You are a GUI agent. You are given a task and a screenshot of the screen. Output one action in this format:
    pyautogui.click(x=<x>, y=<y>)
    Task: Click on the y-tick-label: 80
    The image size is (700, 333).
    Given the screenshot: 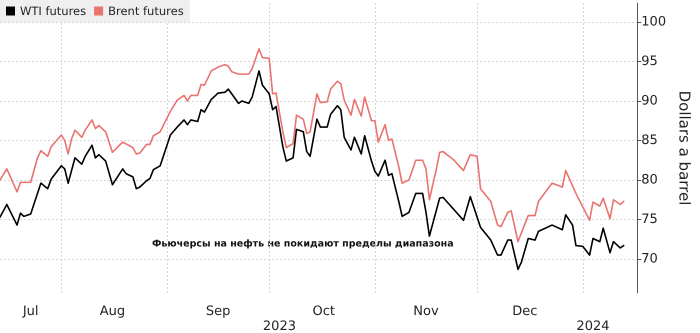 What is the action you would take?
    pyautogui.click(x=649, y=180)
    